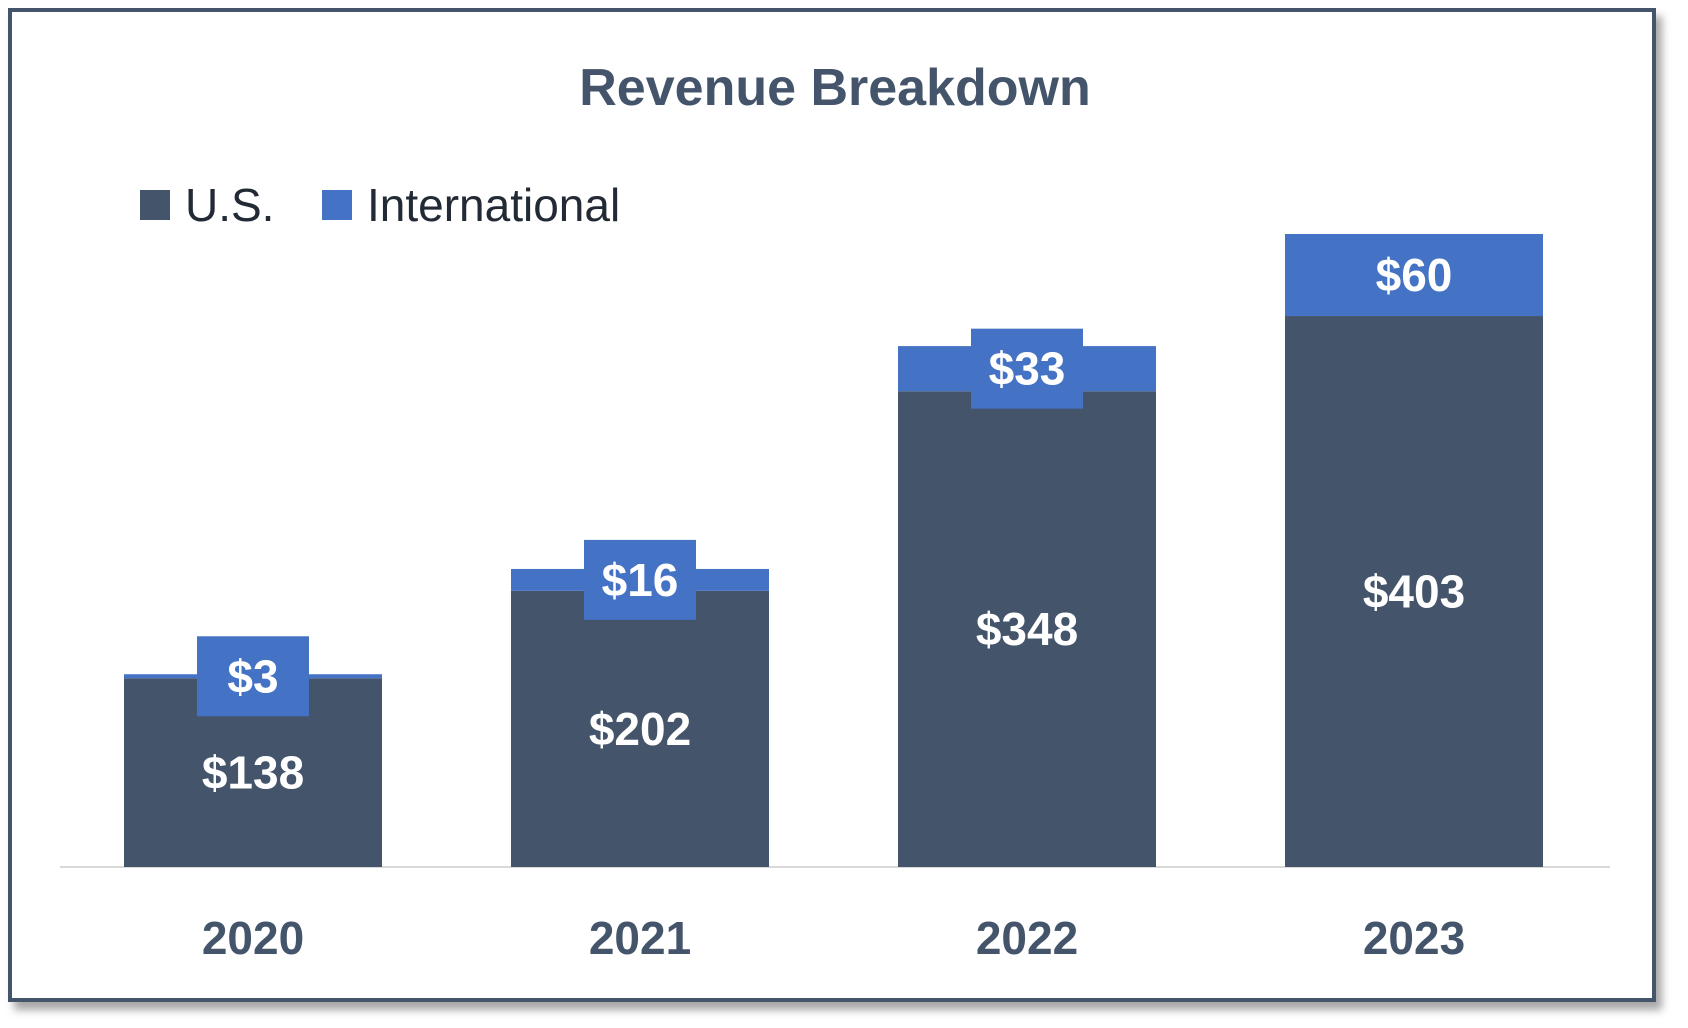 The width and height of the screenshot is (1688, 1028). I want to click on x-tick-label-2020: 2020, so click(253, 938).